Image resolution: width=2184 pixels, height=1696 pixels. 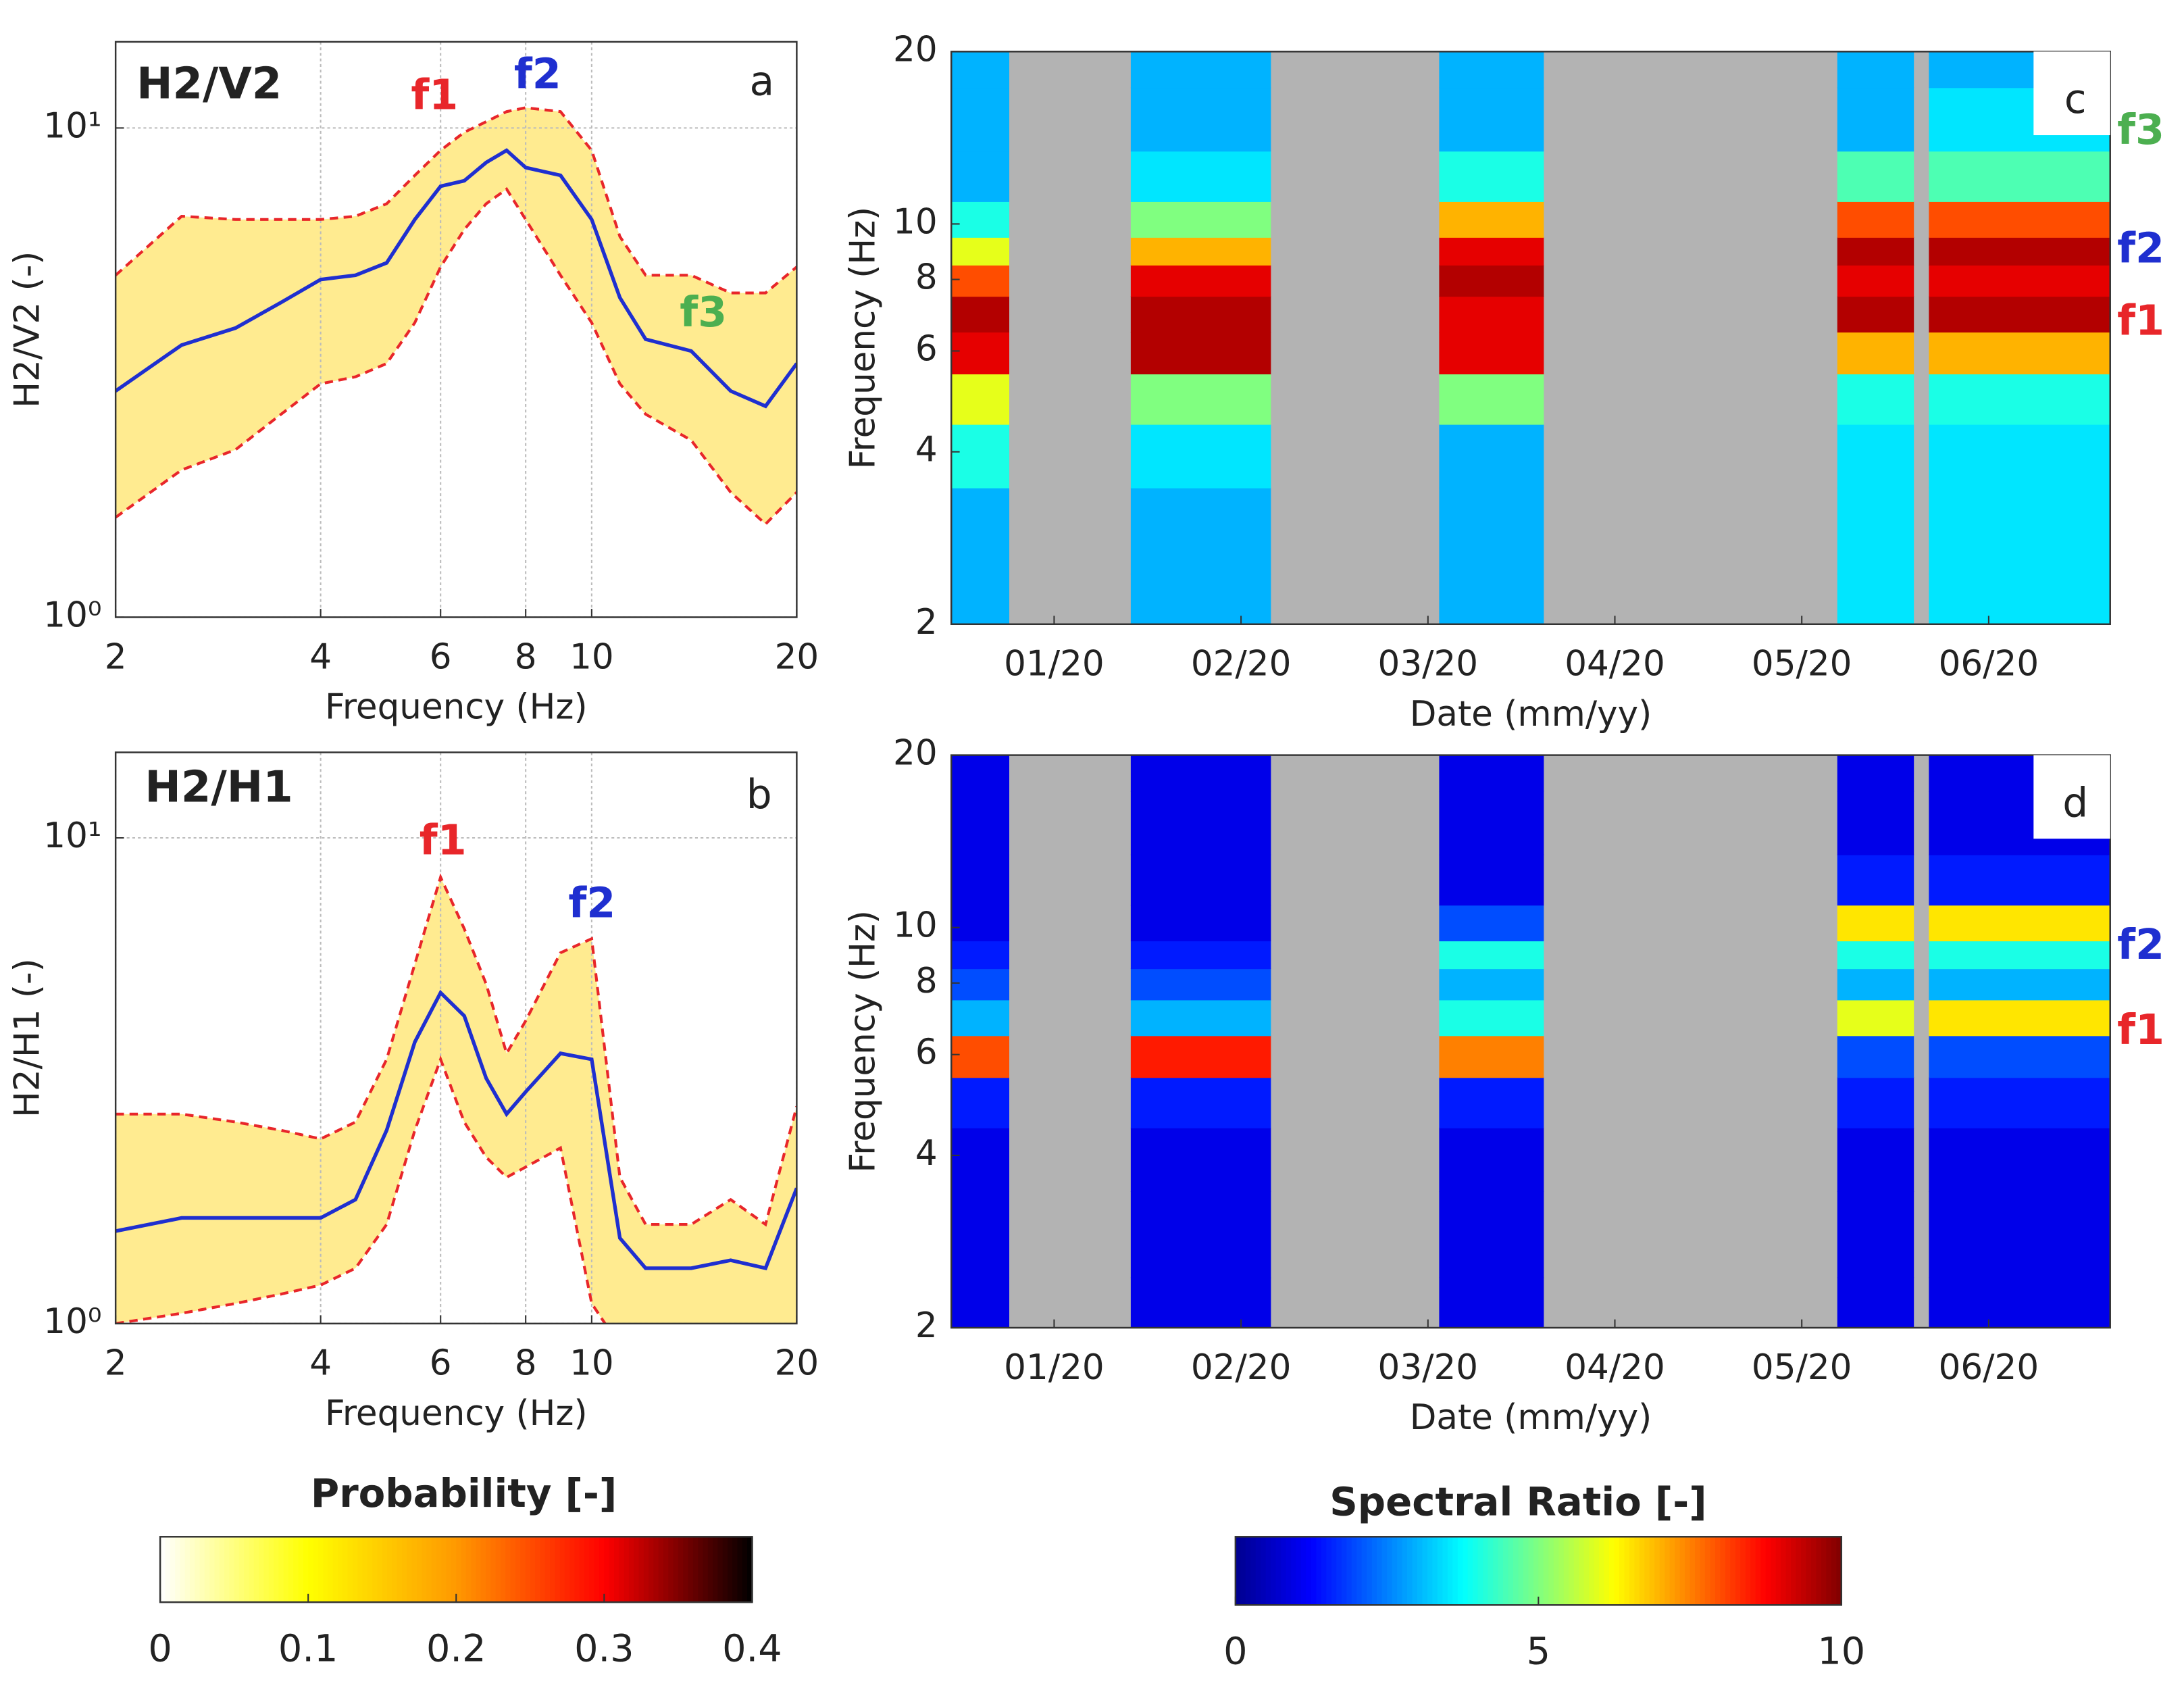 I want to click on letter-box, so click(x=2071, y=797).